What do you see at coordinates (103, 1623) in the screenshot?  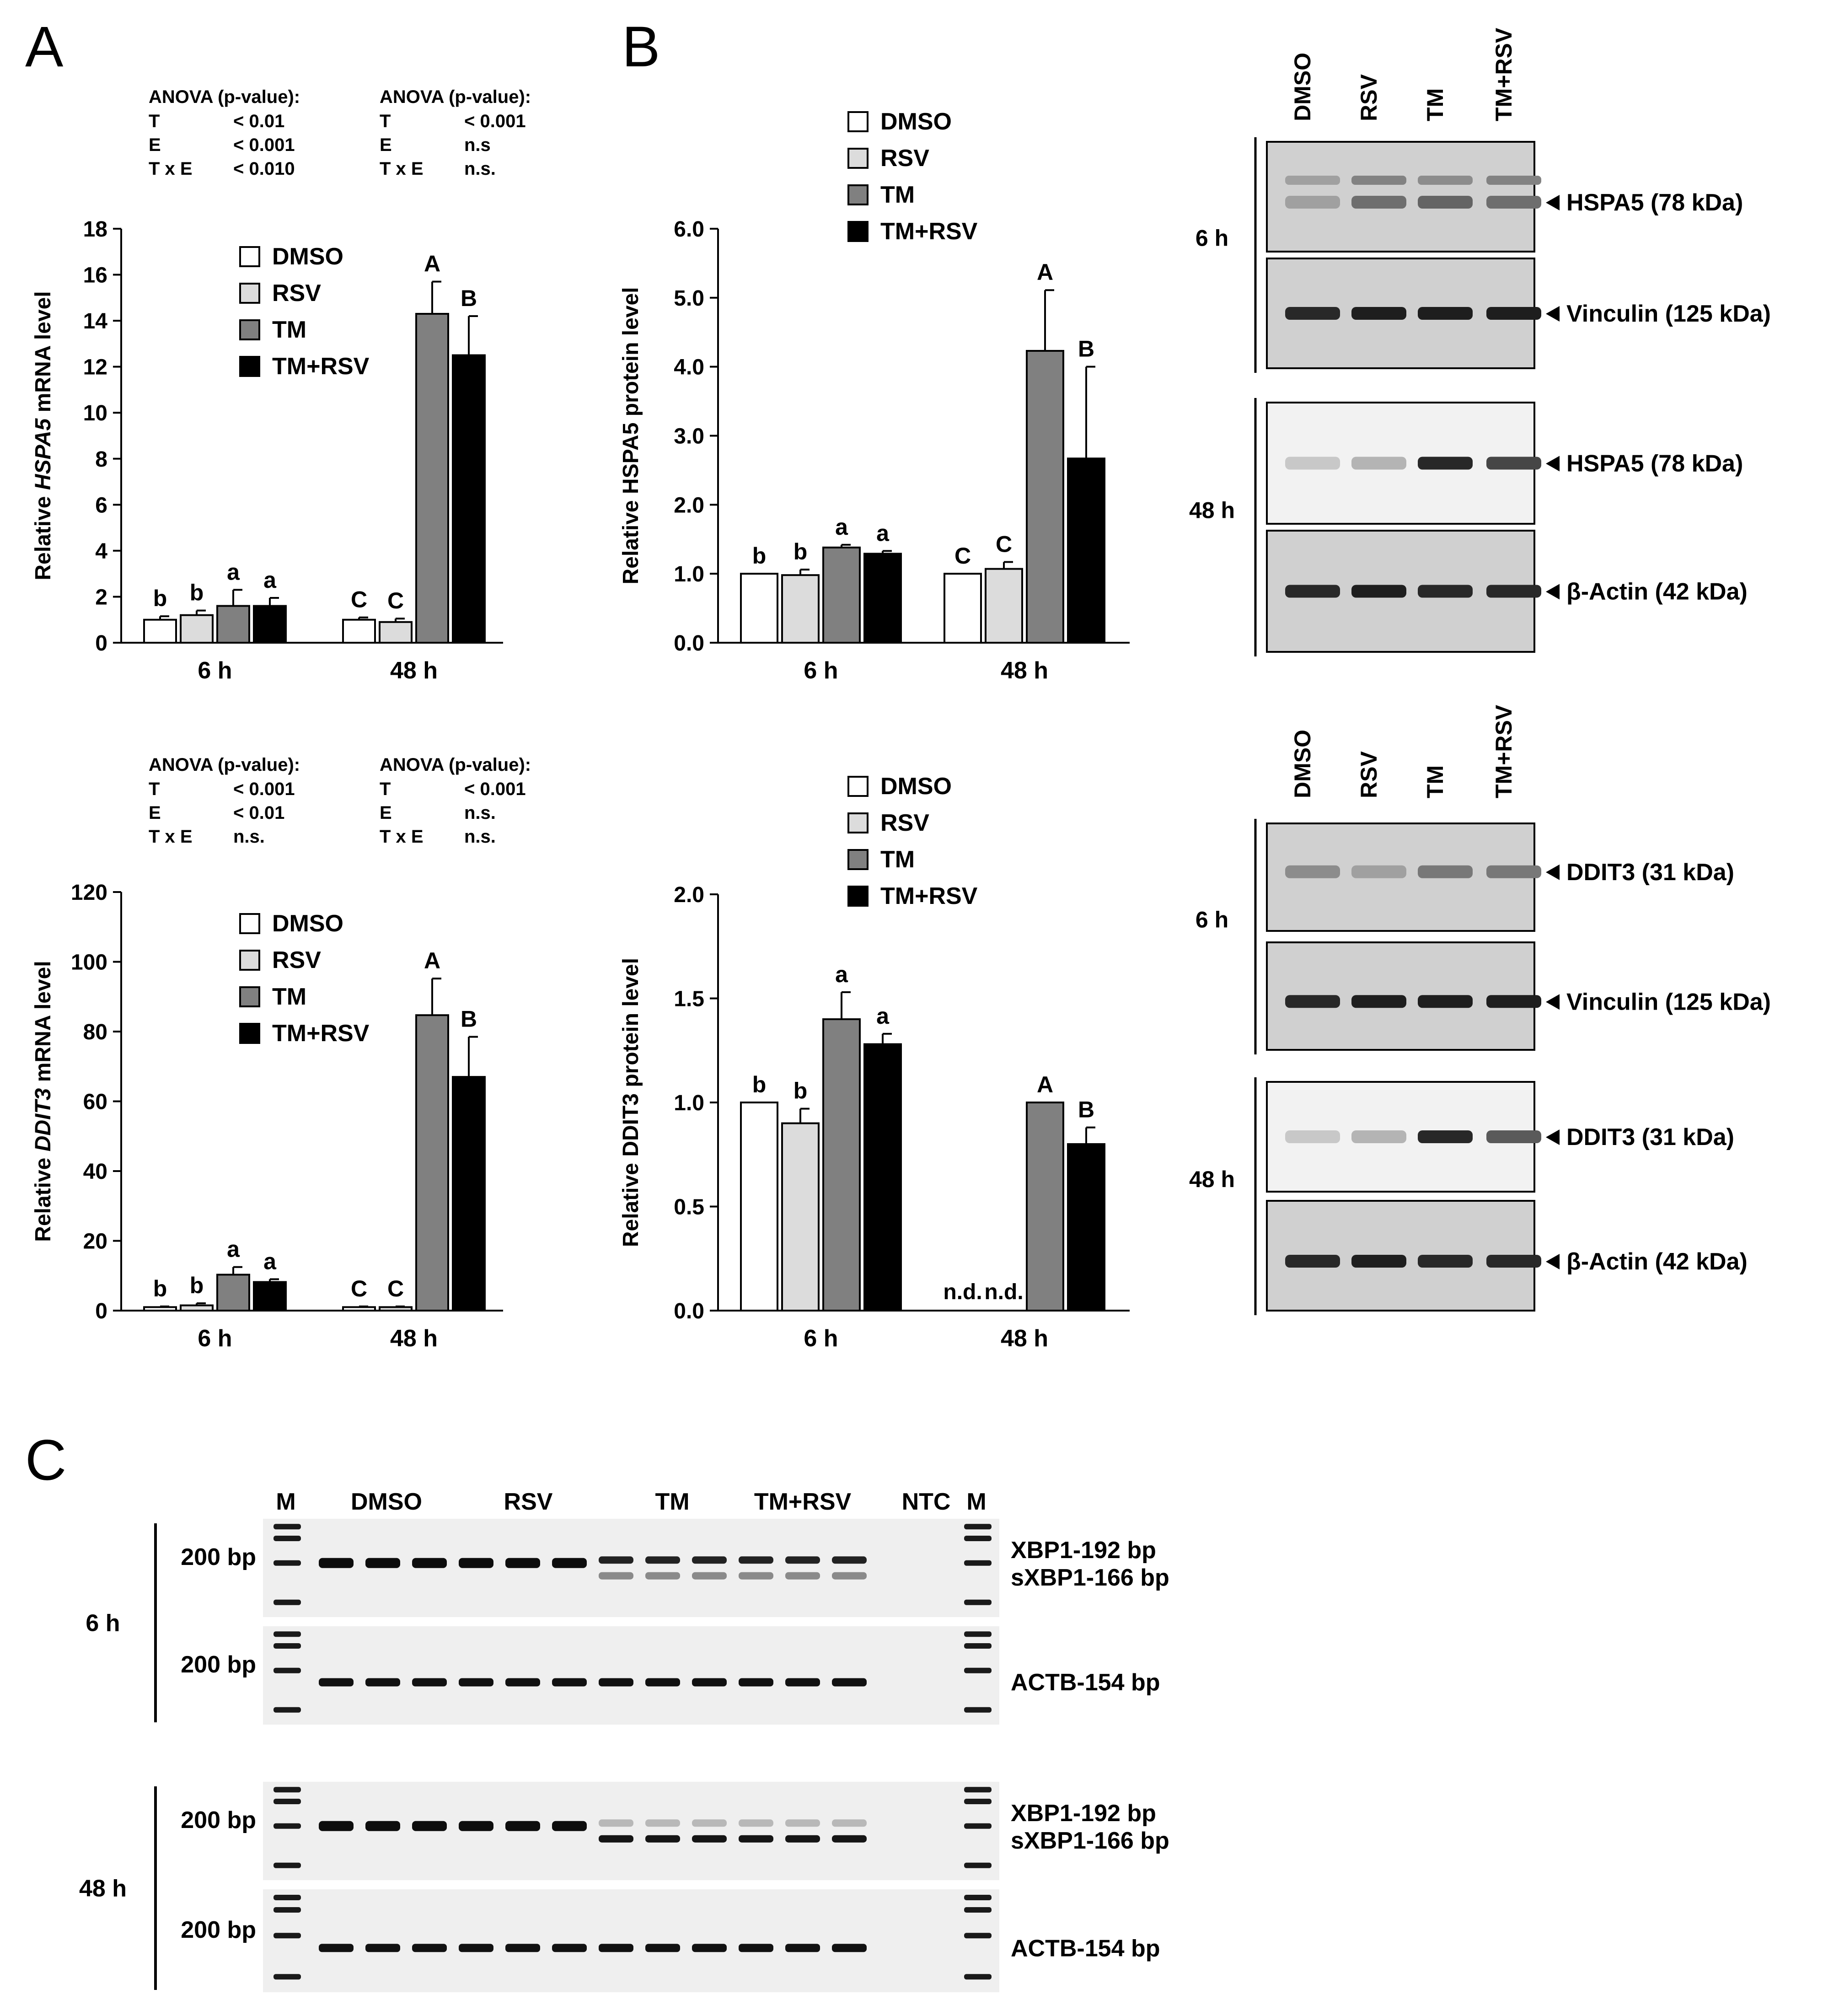 I see `gel-time-label: 6 h` at bounding box center [103, 1623].